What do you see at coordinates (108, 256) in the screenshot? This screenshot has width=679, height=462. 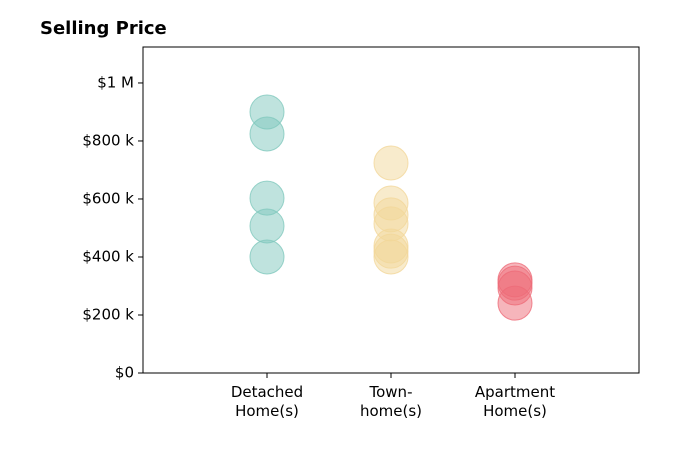 I see `y-tick-label: $400 k` at bounding box center [108, 256].